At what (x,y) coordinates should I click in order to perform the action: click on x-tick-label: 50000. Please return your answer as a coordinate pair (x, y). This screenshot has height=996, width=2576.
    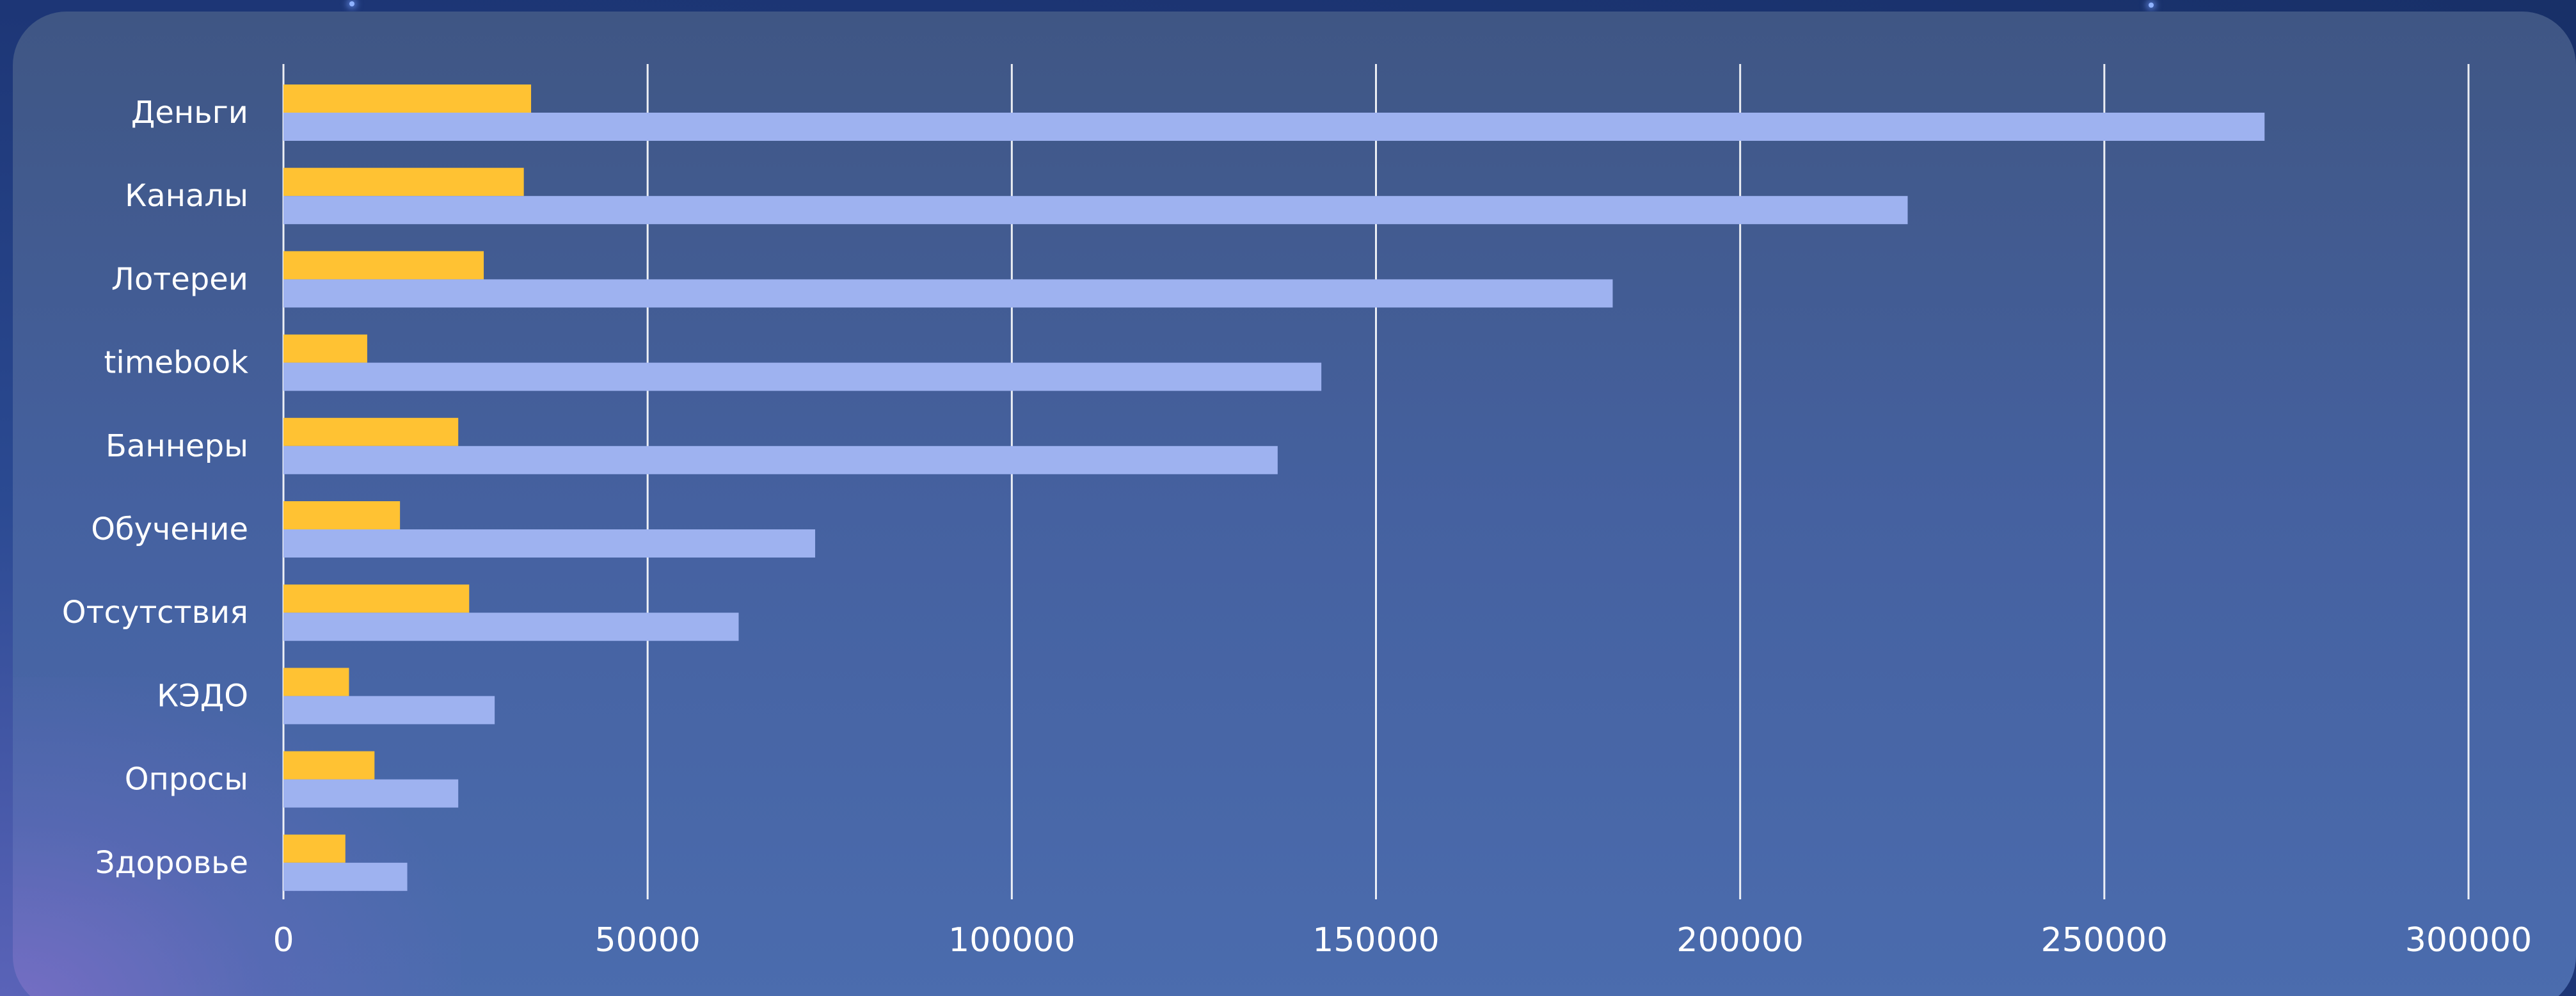
    Looking at the image, I should click on (647, 941).